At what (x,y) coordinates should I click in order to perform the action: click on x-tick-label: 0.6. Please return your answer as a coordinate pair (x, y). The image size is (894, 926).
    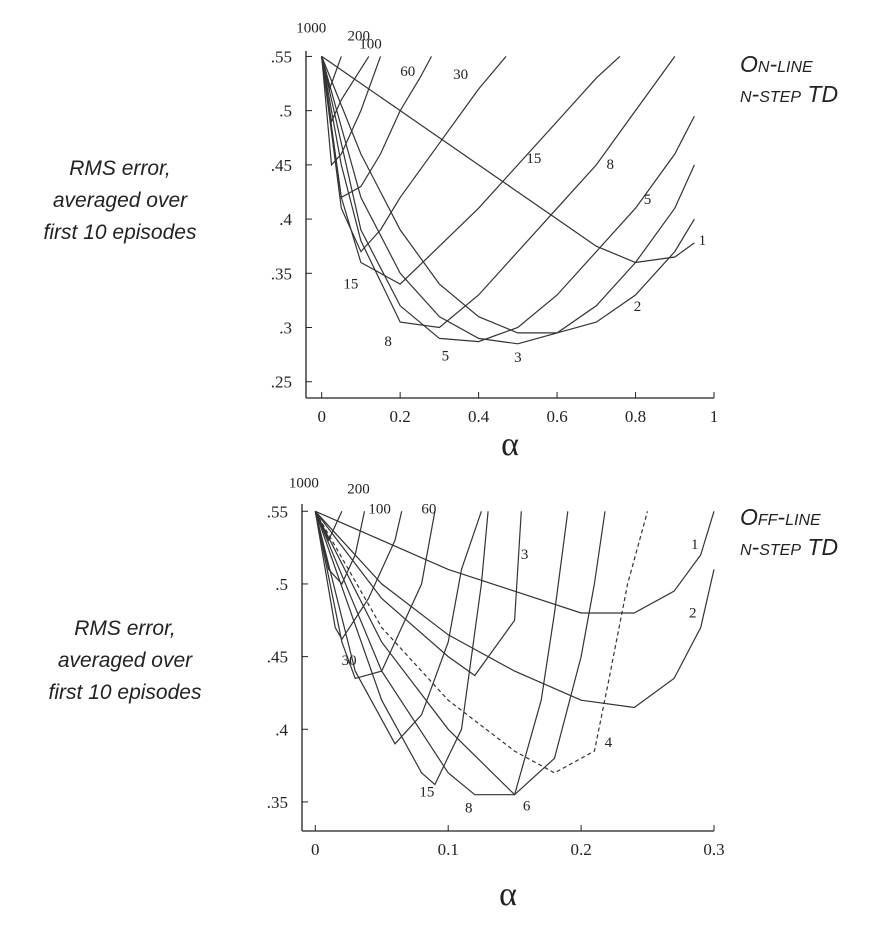
    Looking at the image, I should click on (556, 416).